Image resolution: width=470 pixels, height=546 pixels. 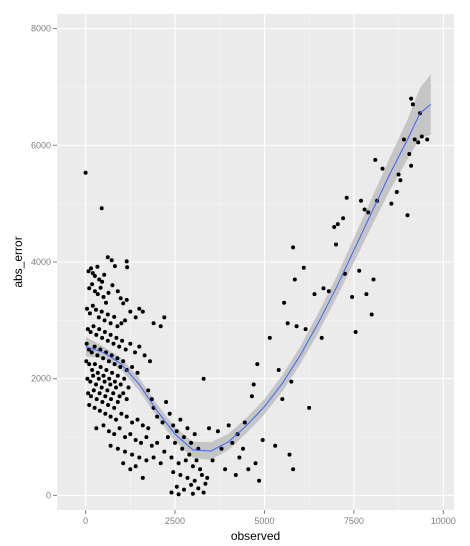 I want to click on y-axis-ticks: 0 2000 4000 6000 8000, so click(x=44, y=262).